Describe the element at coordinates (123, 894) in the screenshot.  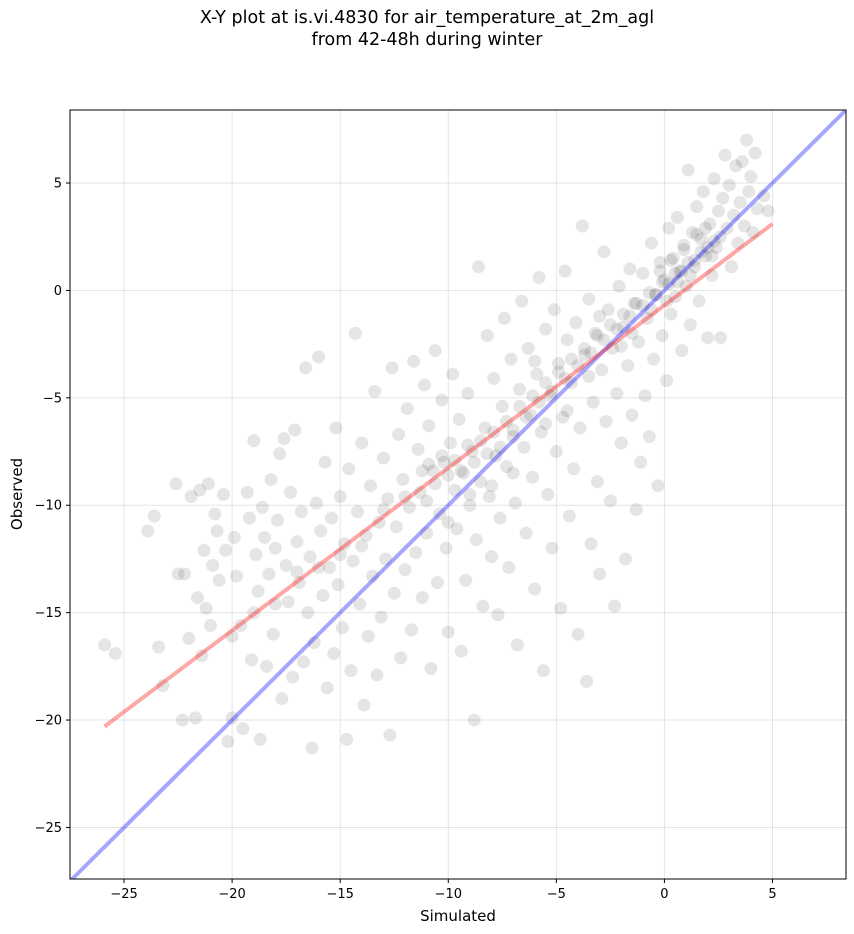
I see `x-tick-label: −25` at that location.